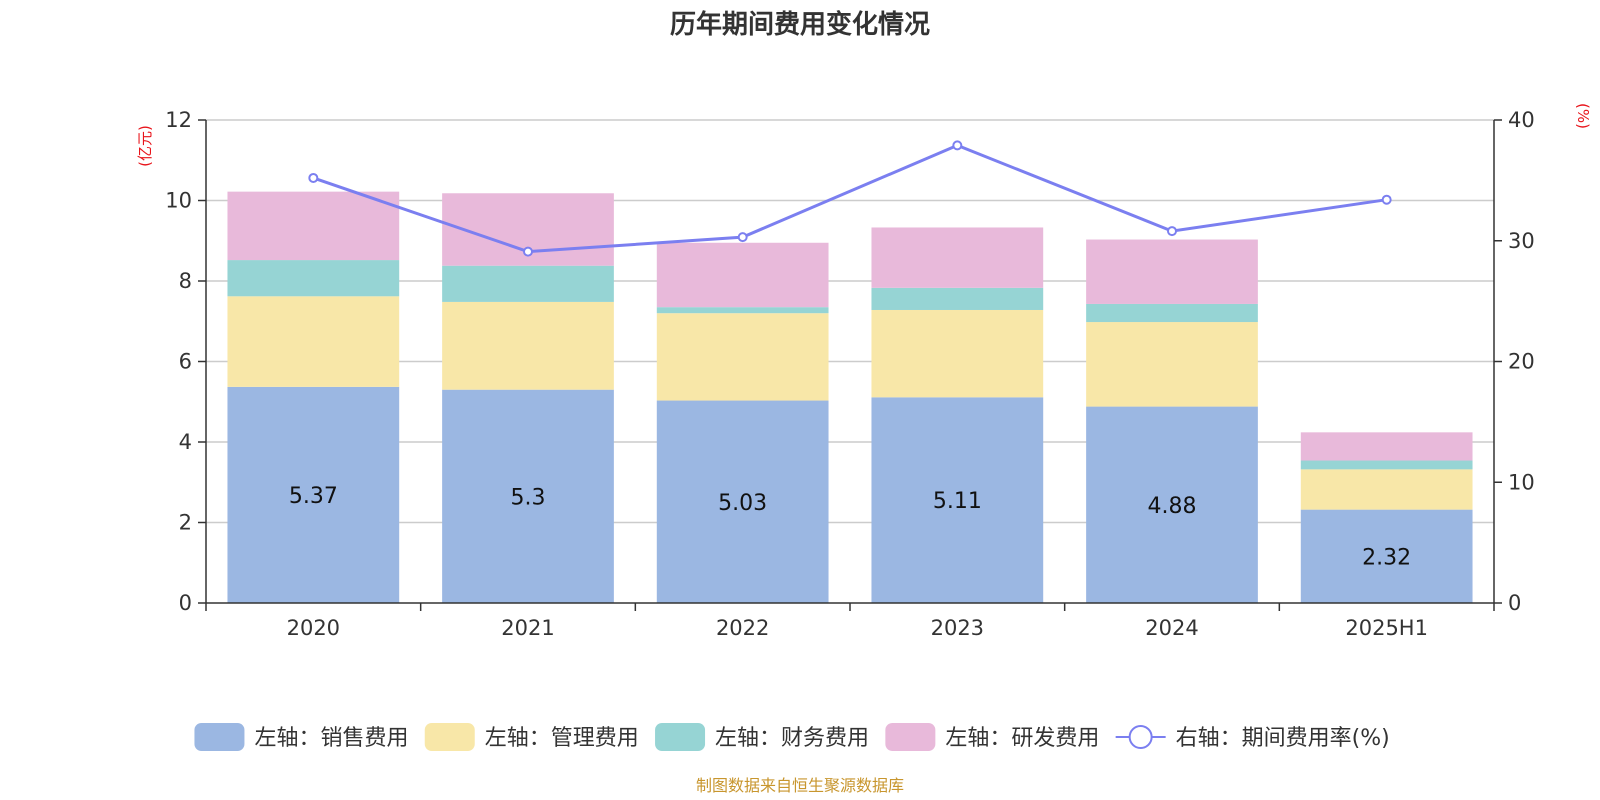 The height and width of the screenshot is (800, 1600). I want to click on legend-label: 左轴：财务费用, so click(792, 738).